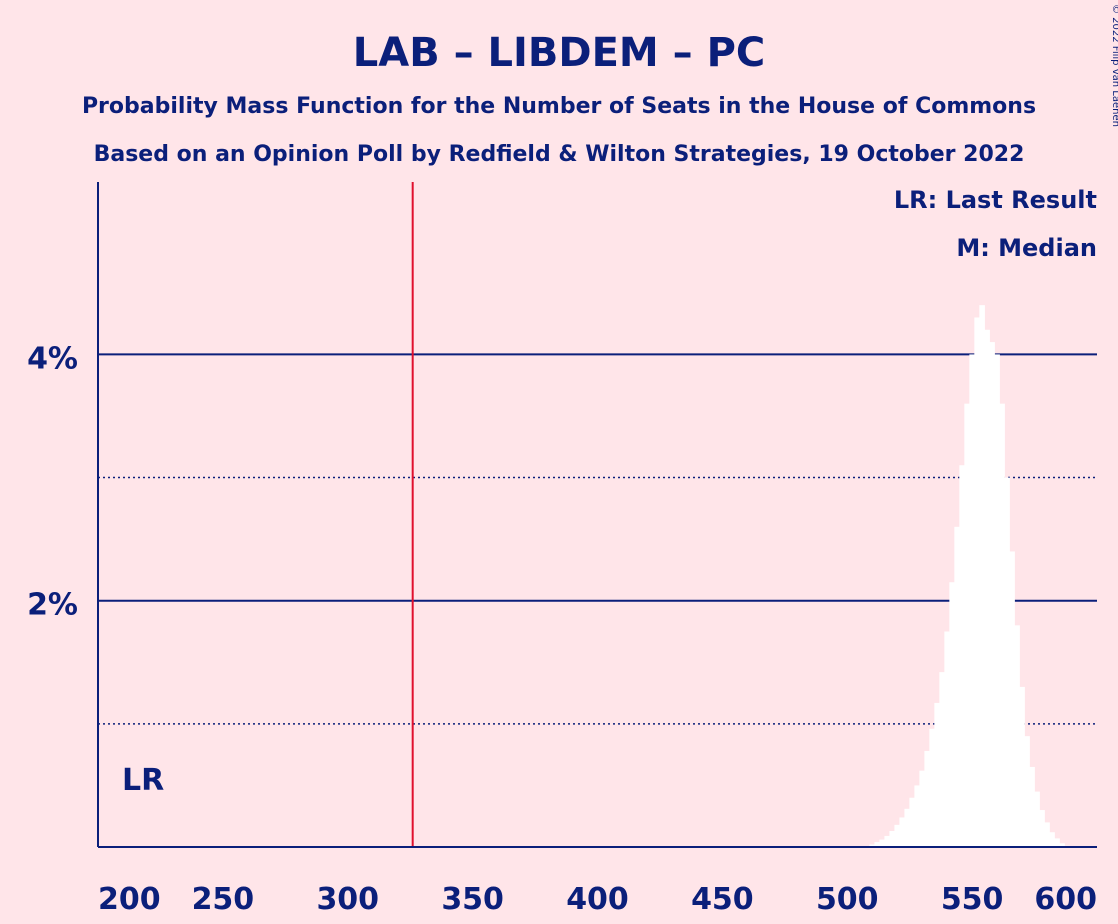  What do you see at coordinates (1026, 248) in the screenshot?
I see `legend-median: M: Median` at bounding box center [1026, 248].